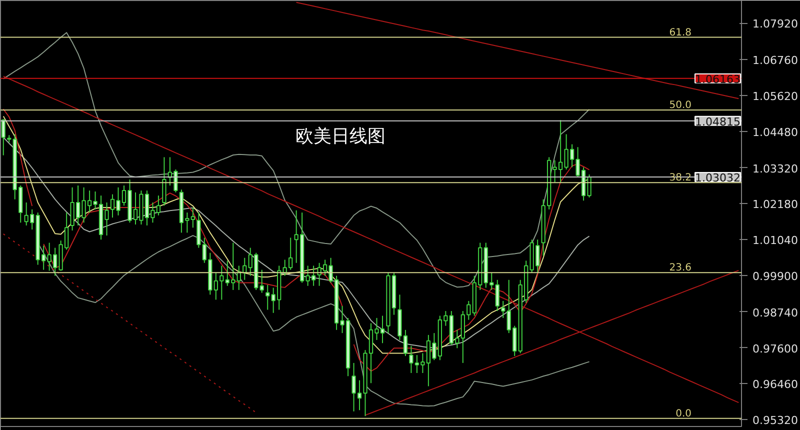 This screenshot has height=430, width=800. I want to click on y-tick-label: 1.02180, so click(775, 205).